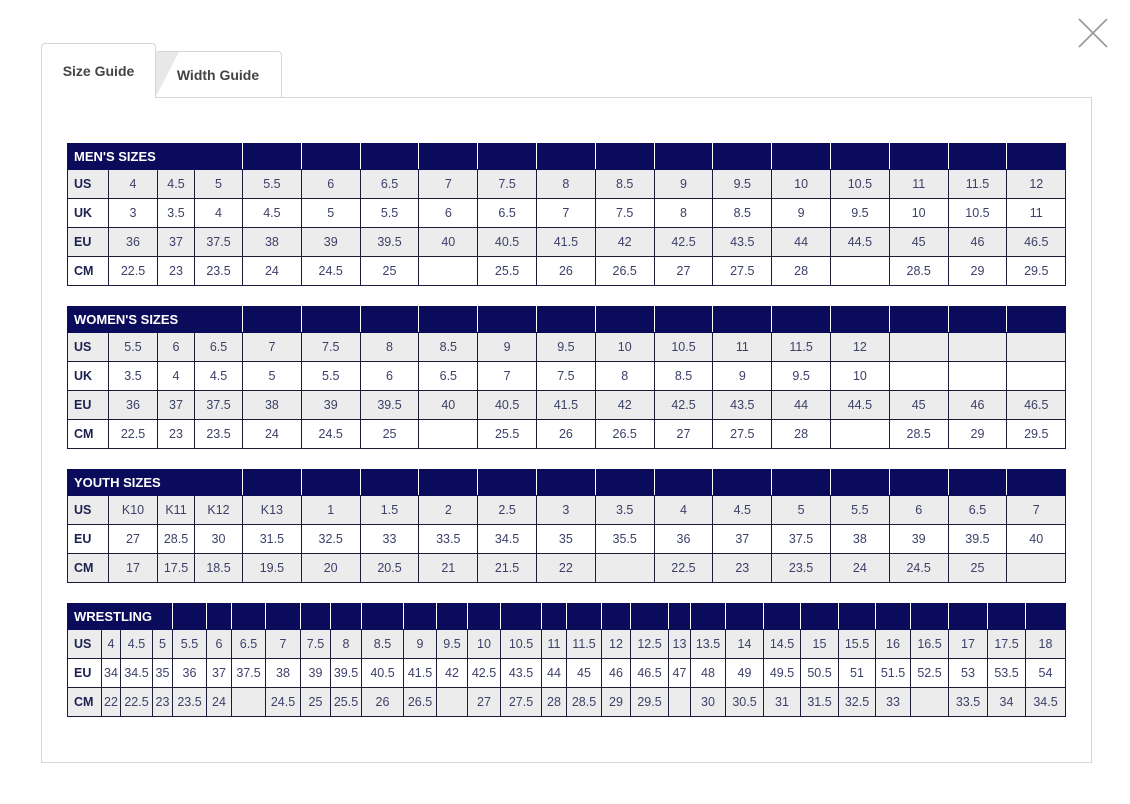  Describe the element at coordinates (616, 644) in the screenshot. I see `size-cell: 12` at that location.